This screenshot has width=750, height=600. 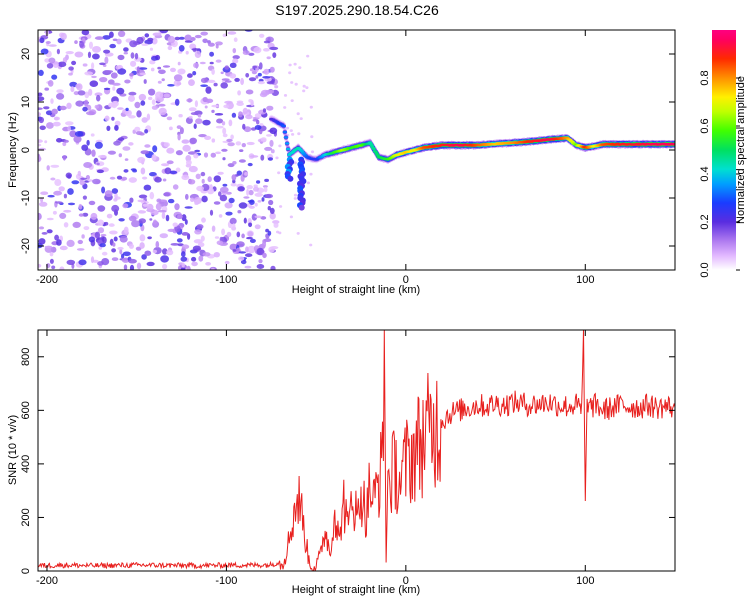 I want to click on colorbar-tick-label: 0.8, so click(x=705, y=77).